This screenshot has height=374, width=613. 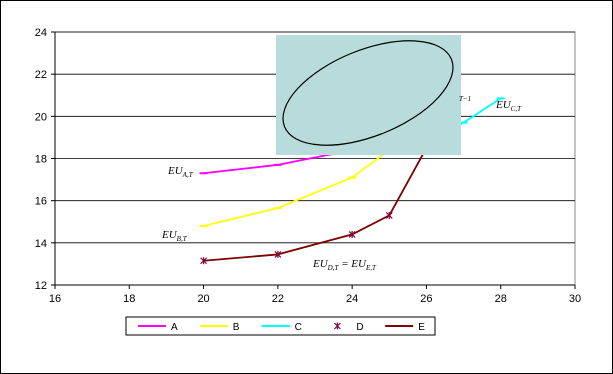 I want to click on legend-item-c: C, so click(x=281, y=327).